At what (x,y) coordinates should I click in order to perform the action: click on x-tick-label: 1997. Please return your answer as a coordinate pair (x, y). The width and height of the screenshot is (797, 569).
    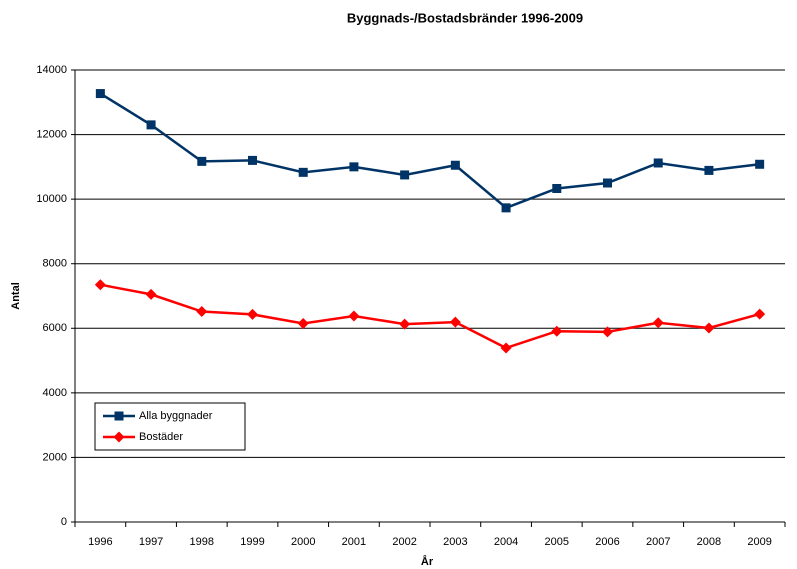
    Looking at the image, I should click on (151, 542).